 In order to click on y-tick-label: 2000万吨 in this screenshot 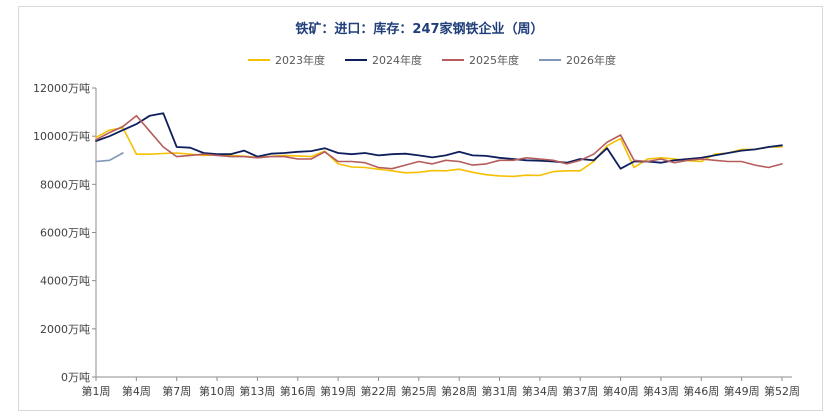, I will do `click(65, 329)`.